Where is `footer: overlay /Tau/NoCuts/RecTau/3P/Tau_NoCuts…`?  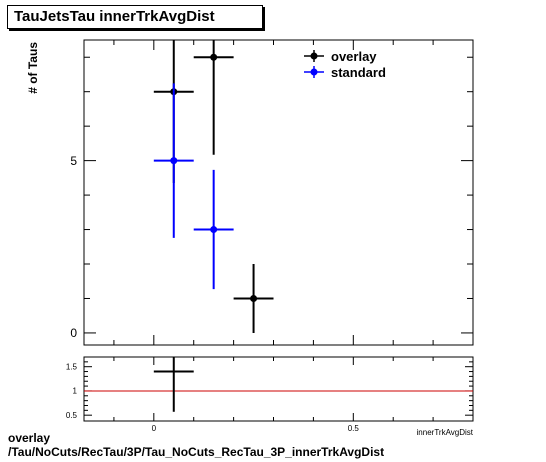 footer: overlay /Tau/NoCuts/RecTau/3P/Tau_NoCuts… is located at coordinates (196, 445).